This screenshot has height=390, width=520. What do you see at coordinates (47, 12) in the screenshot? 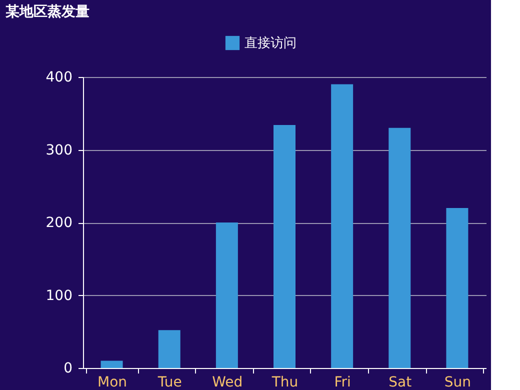
I see `chart-title: 某地区蒸发量` at bounding box center [47, 12].